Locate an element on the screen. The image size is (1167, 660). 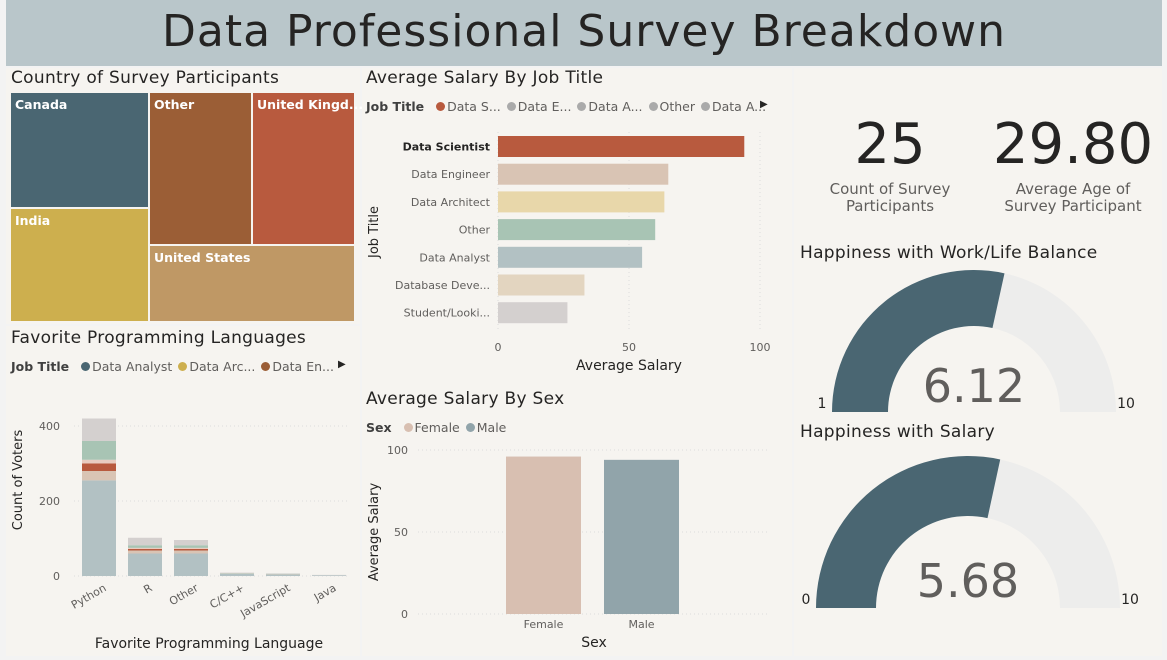
salary-sex-chart: 0 50 100 Female Male Average Salary Sex is located at coordinates (577, 547).